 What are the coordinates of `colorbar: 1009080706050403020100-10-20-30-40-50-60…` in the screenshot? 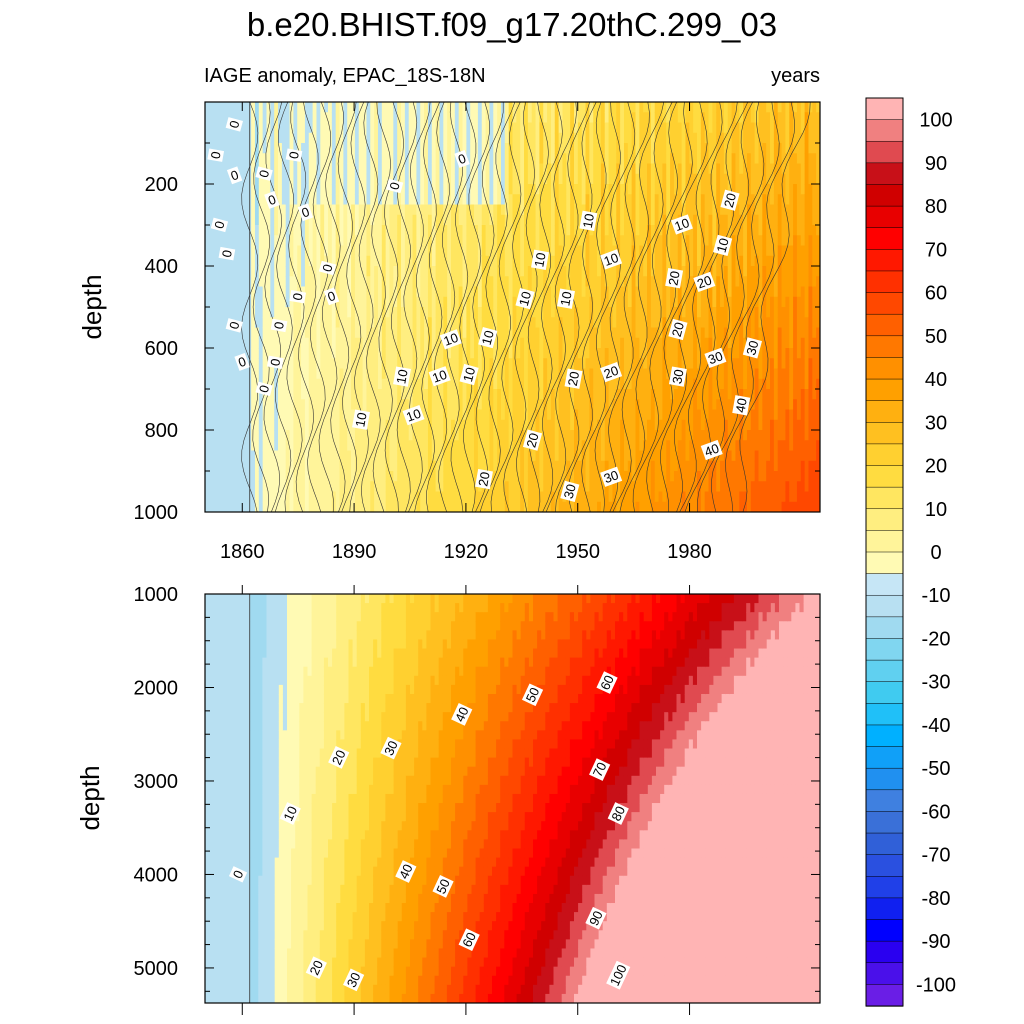 It's located at (910, 552).